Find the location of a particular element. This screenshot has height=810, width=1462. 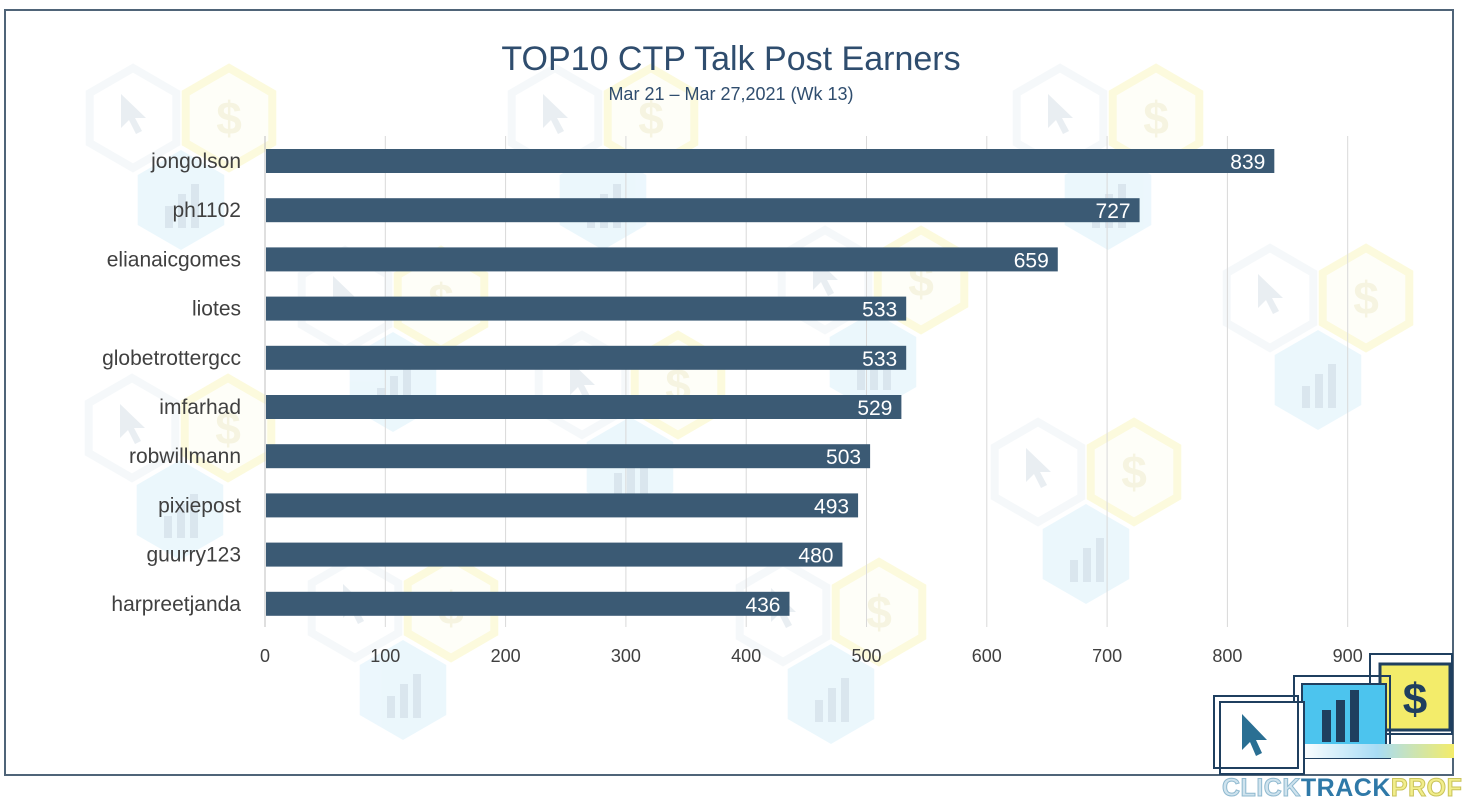

x-tick-label: 700 is located at coordinates (1107, 656).